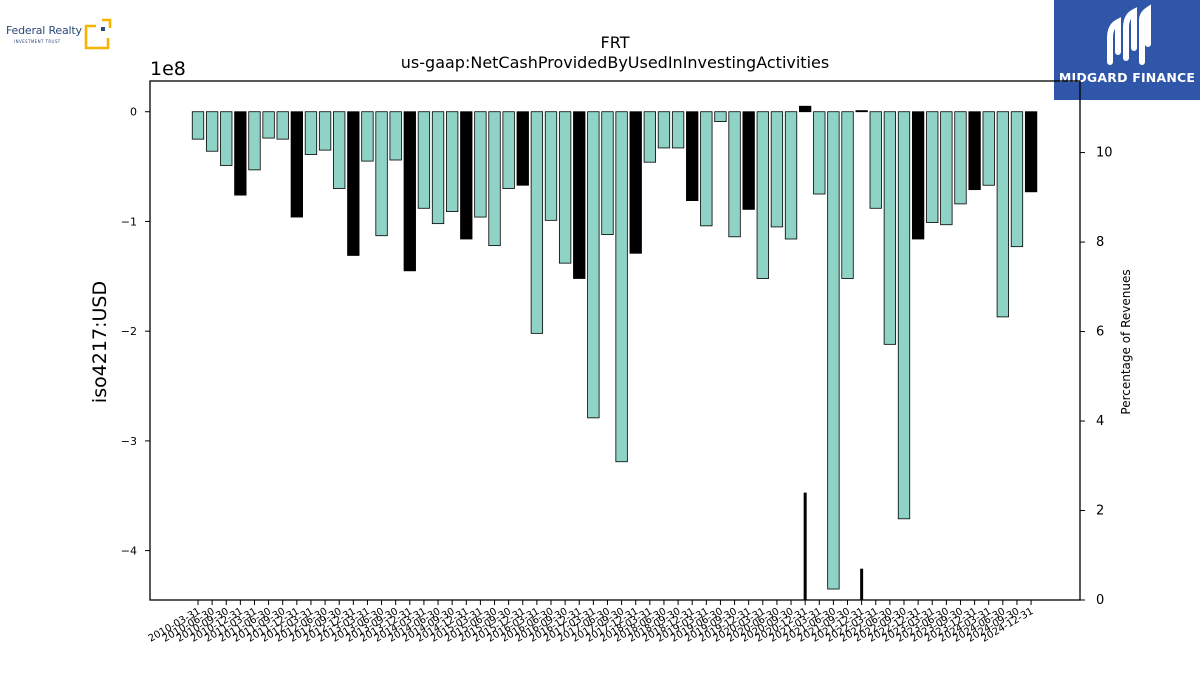  I want to click on chart-title: FRT, so click(615, 42).